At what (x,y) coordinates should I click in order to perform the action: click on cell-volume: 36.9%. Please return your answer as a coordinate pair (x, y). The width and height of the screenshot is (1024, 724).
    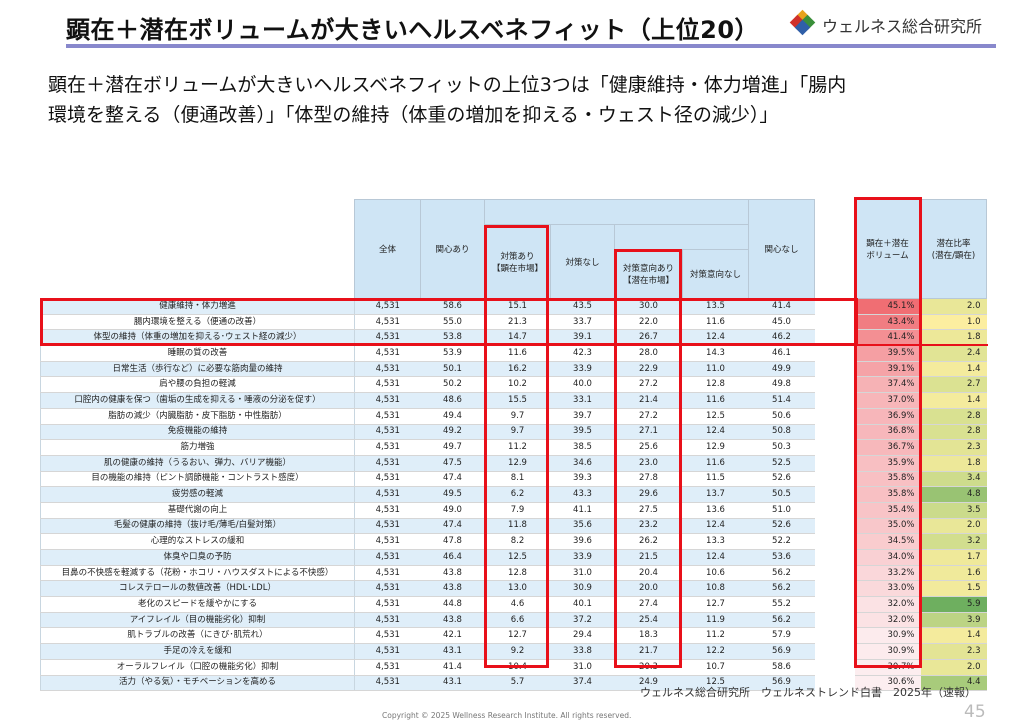
    Looking at the image, I should click on (887, 416).